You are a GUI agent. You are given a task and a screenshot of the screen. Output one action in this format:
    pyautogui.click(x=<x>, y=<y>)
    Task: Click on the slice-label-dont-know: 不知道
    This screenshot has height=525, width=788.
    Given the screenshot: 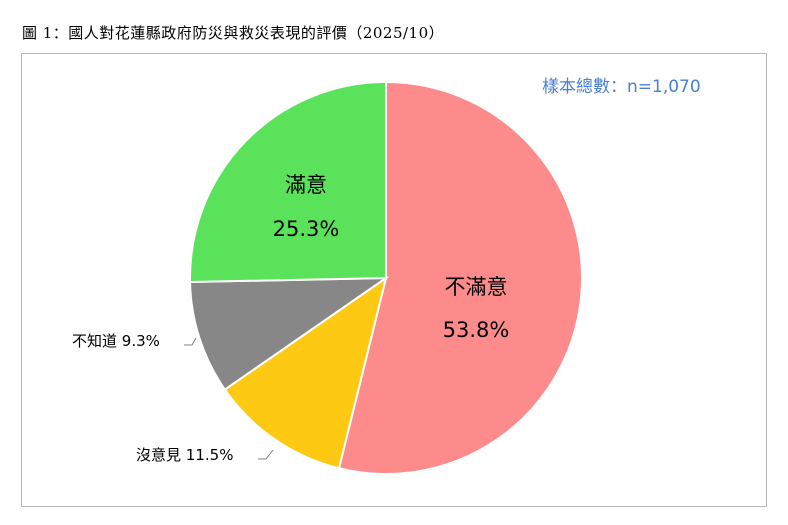 What is the action you would take?
    pyautogui.click(x=94, y=341)
    